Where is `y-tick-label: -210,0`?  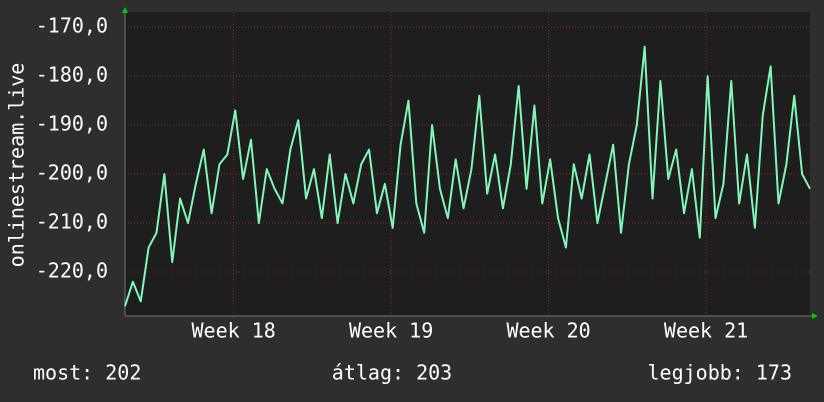 y-tick-label: -210,0 is located at coordinates (72, 222).